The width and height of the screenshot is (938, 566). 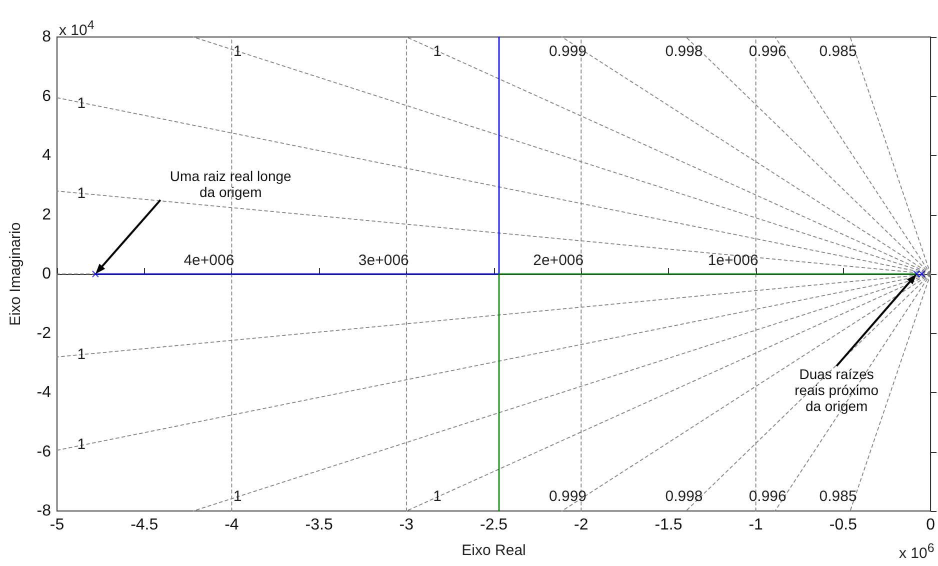 What do you see at coordinates (47, 96) in the screenshot?
I see `y-tick-label: 6` at bounding box center [47, 96].